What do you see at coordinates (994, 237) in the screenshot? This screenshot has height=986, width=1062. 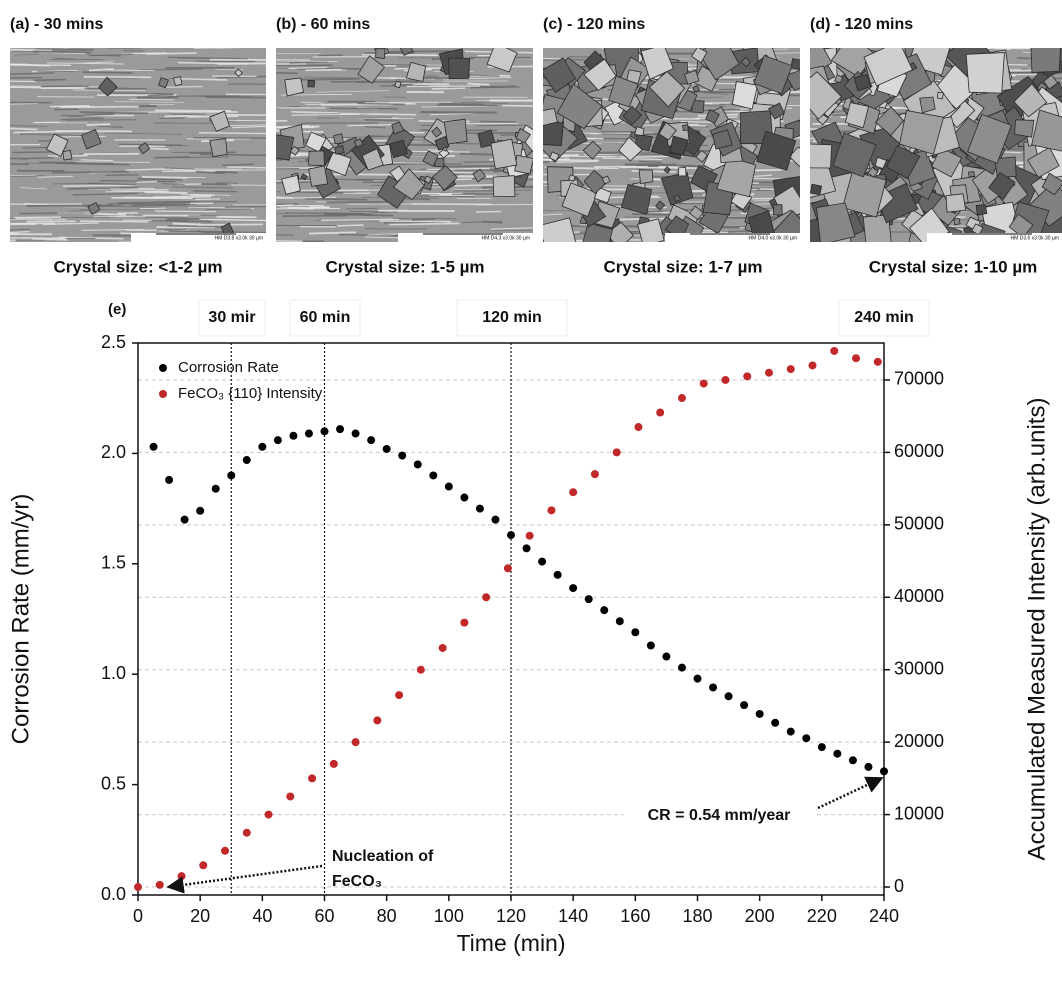 I see `scale-strip` at bounding box center [994, 237].